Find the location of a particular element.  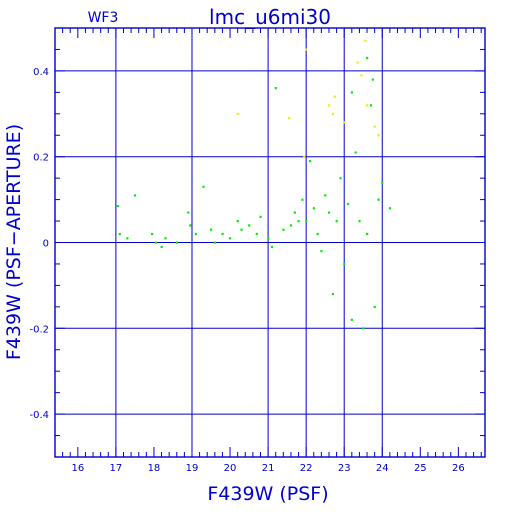

y-axis-label: F439W (PSF−APERTURE) is located at coordinates (14, 242).